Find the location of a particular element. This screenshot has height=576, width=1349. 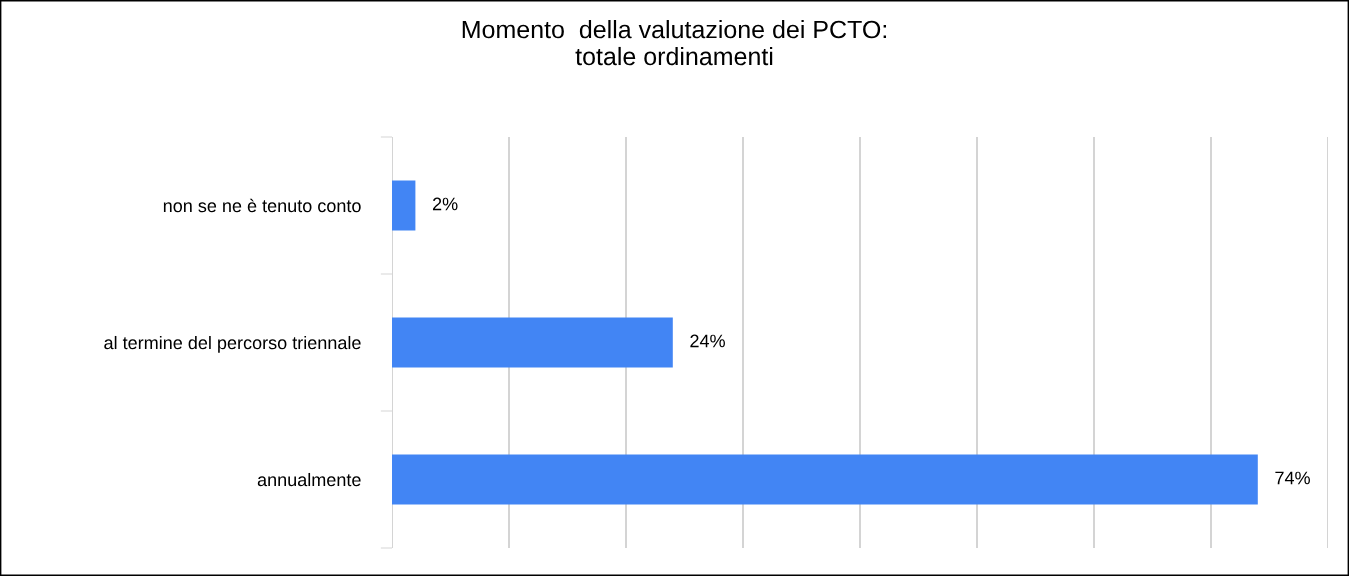

y-tick-label: annualmente is located at coordinates (309, 479).